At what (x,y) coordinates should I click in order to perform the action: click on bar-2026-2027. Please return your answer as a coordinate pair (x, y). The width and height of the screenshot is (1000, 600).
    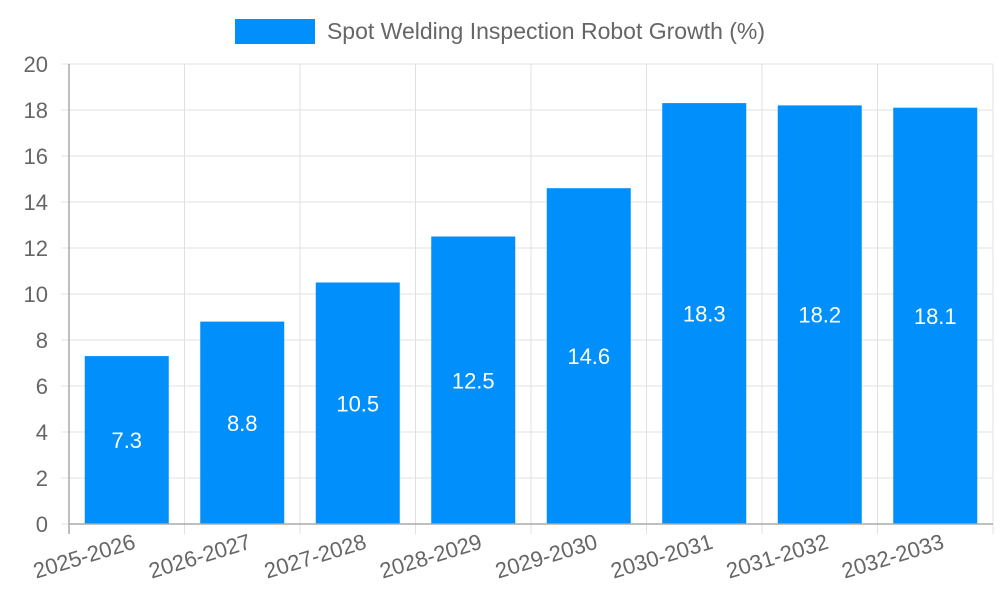
    Looking at the image, I should click on (242, 422).